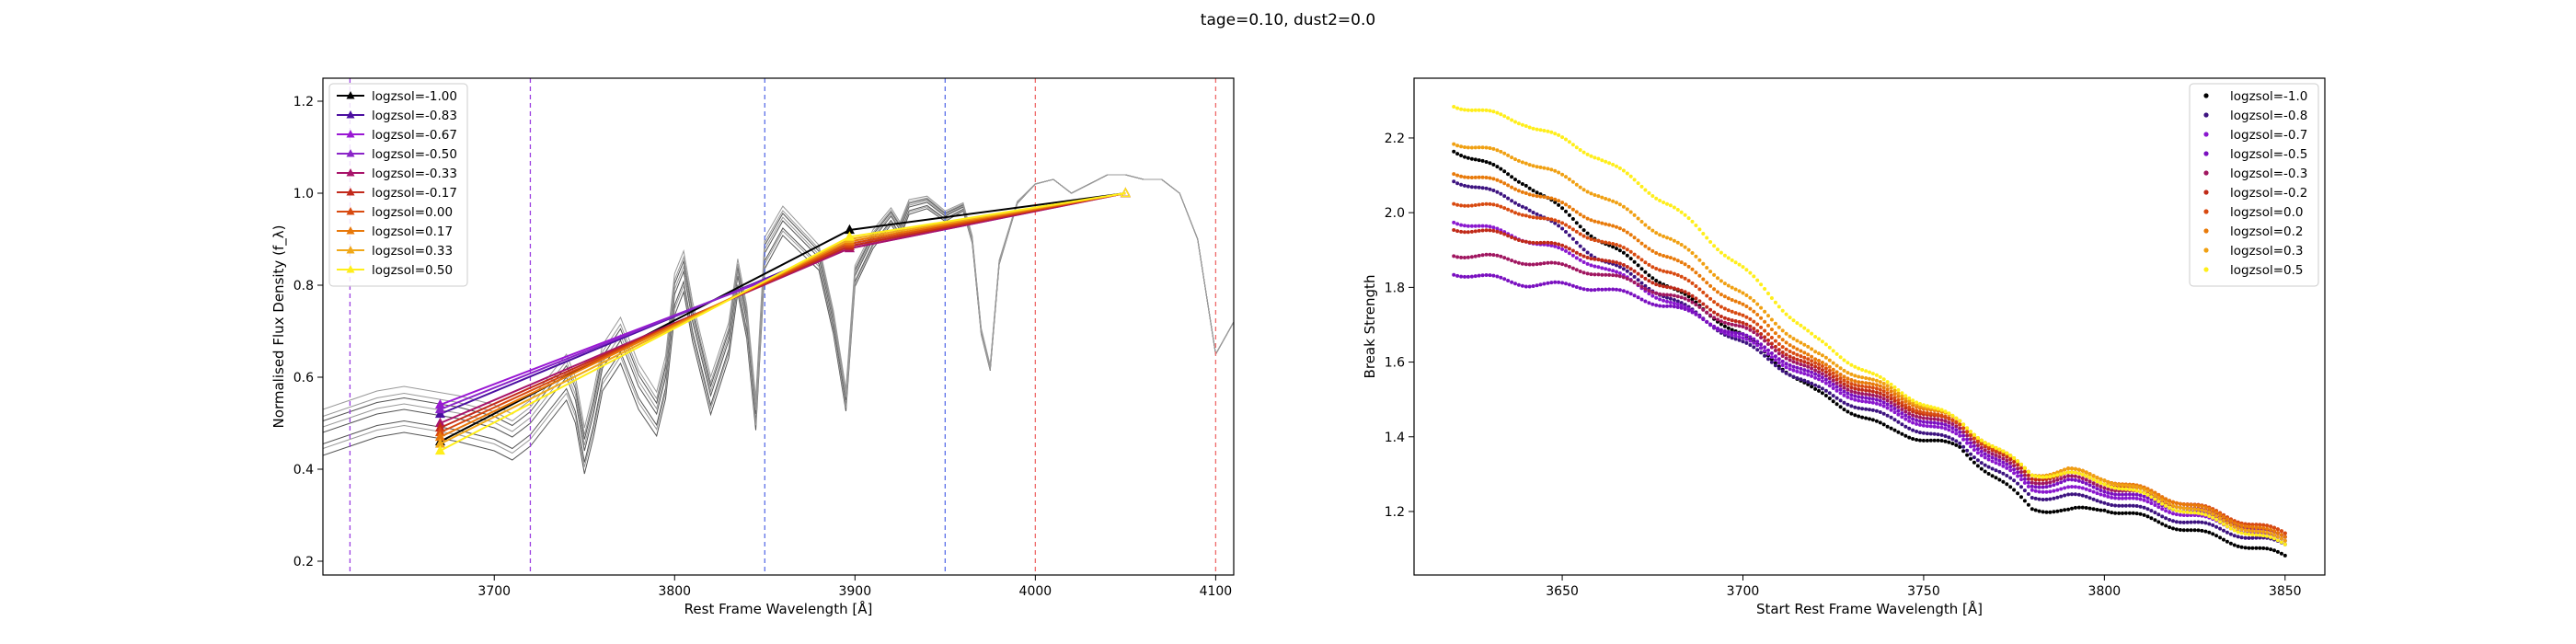 The width and height of the screenshot is (2576, 644). What do you see at coordinates (1035, 591) in the screenshot?
I see `x-tick-label: 4000` at bounding box center [1035, 591].